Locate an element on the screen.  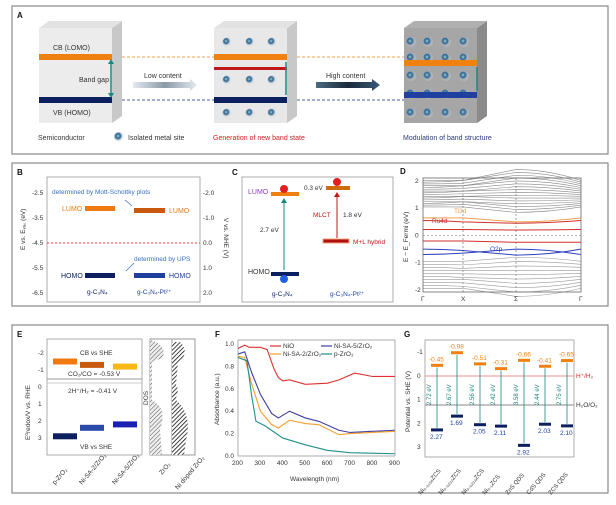
y-tick-label: -2 is located at coordinates (418, 290).